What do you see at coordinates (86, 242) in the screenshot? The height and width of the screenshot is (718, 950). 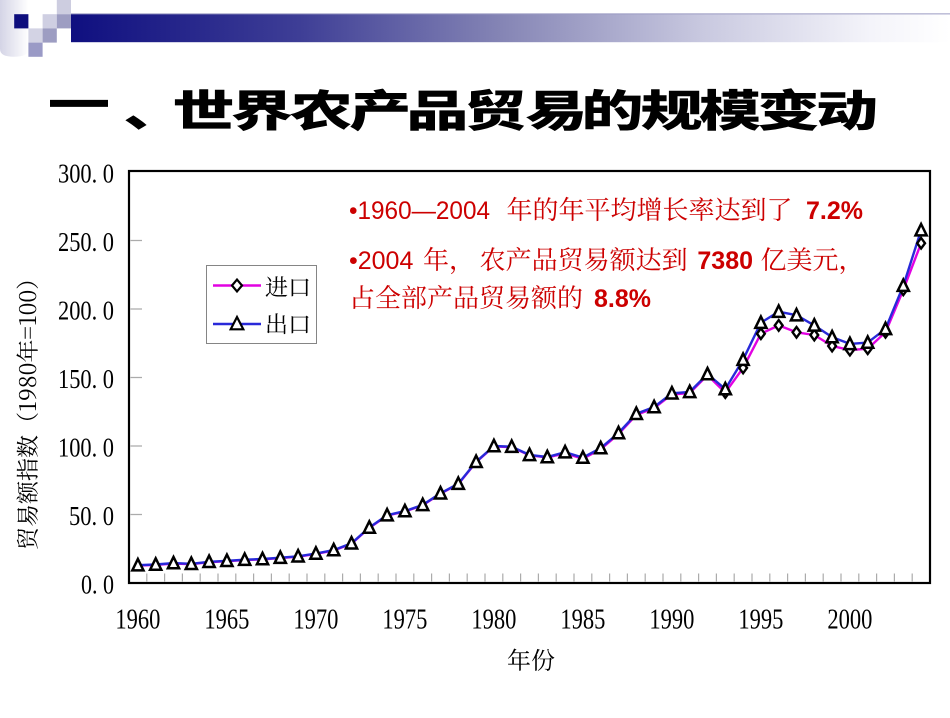 I see `svg-text: 250. 0` at bounding box center [86, 242].